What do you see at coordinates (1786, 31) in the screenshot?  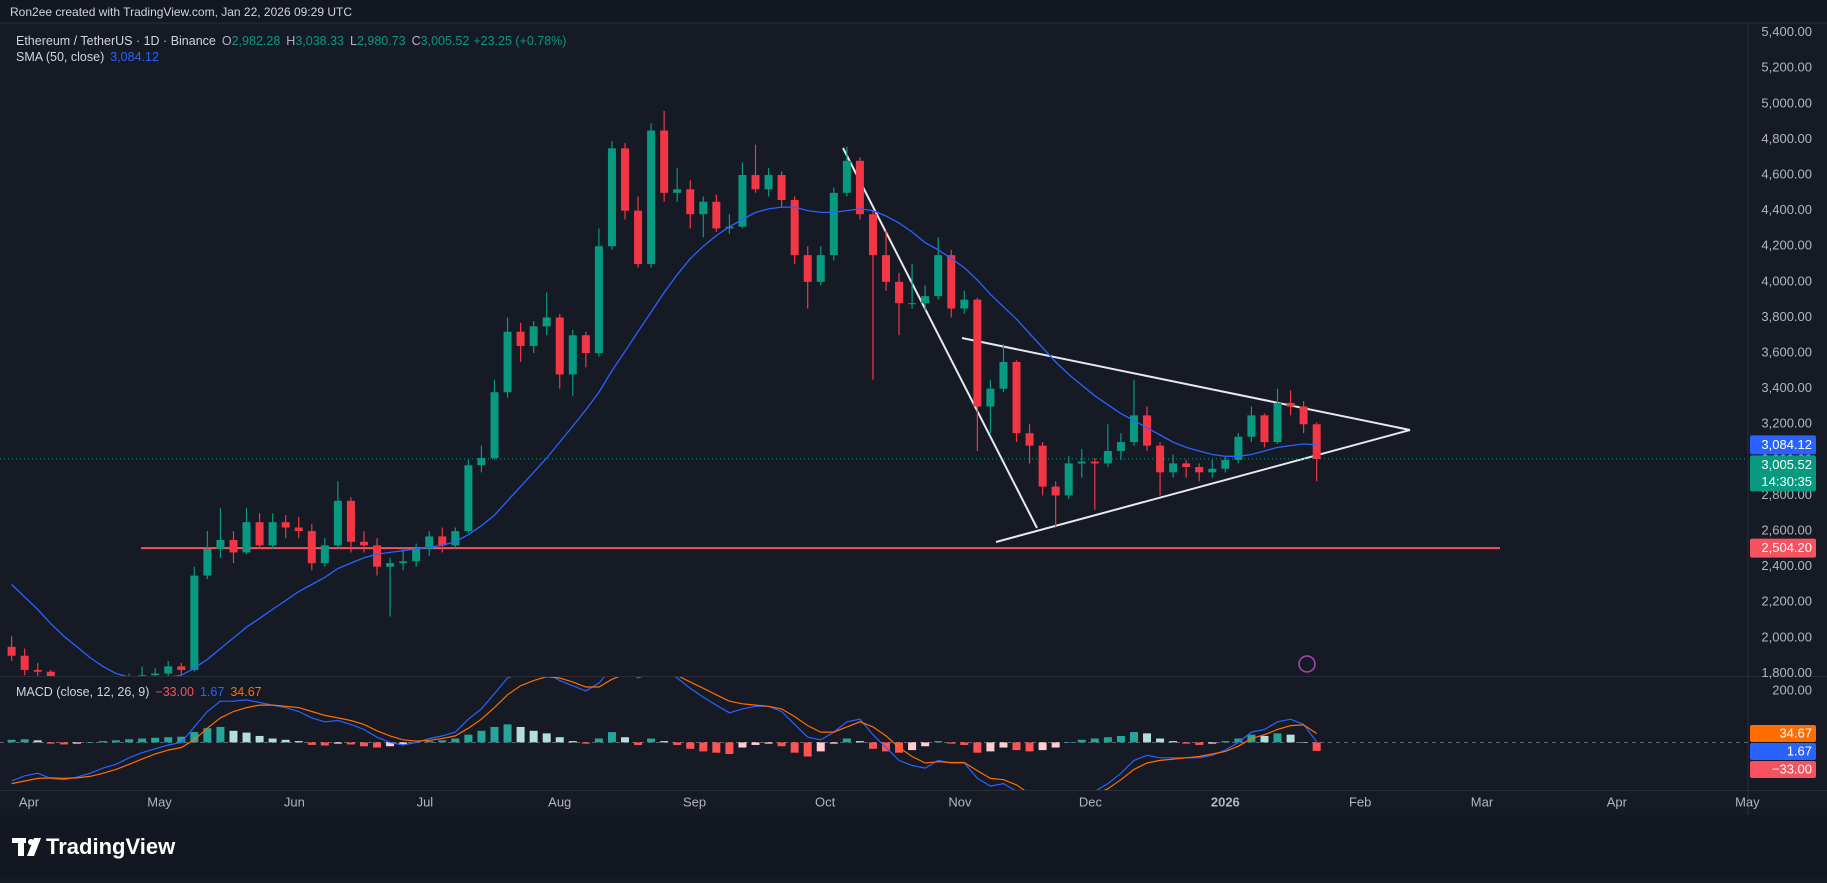 I see `y-tick-label: 5,400.00` at bounding box center [1786, 31].